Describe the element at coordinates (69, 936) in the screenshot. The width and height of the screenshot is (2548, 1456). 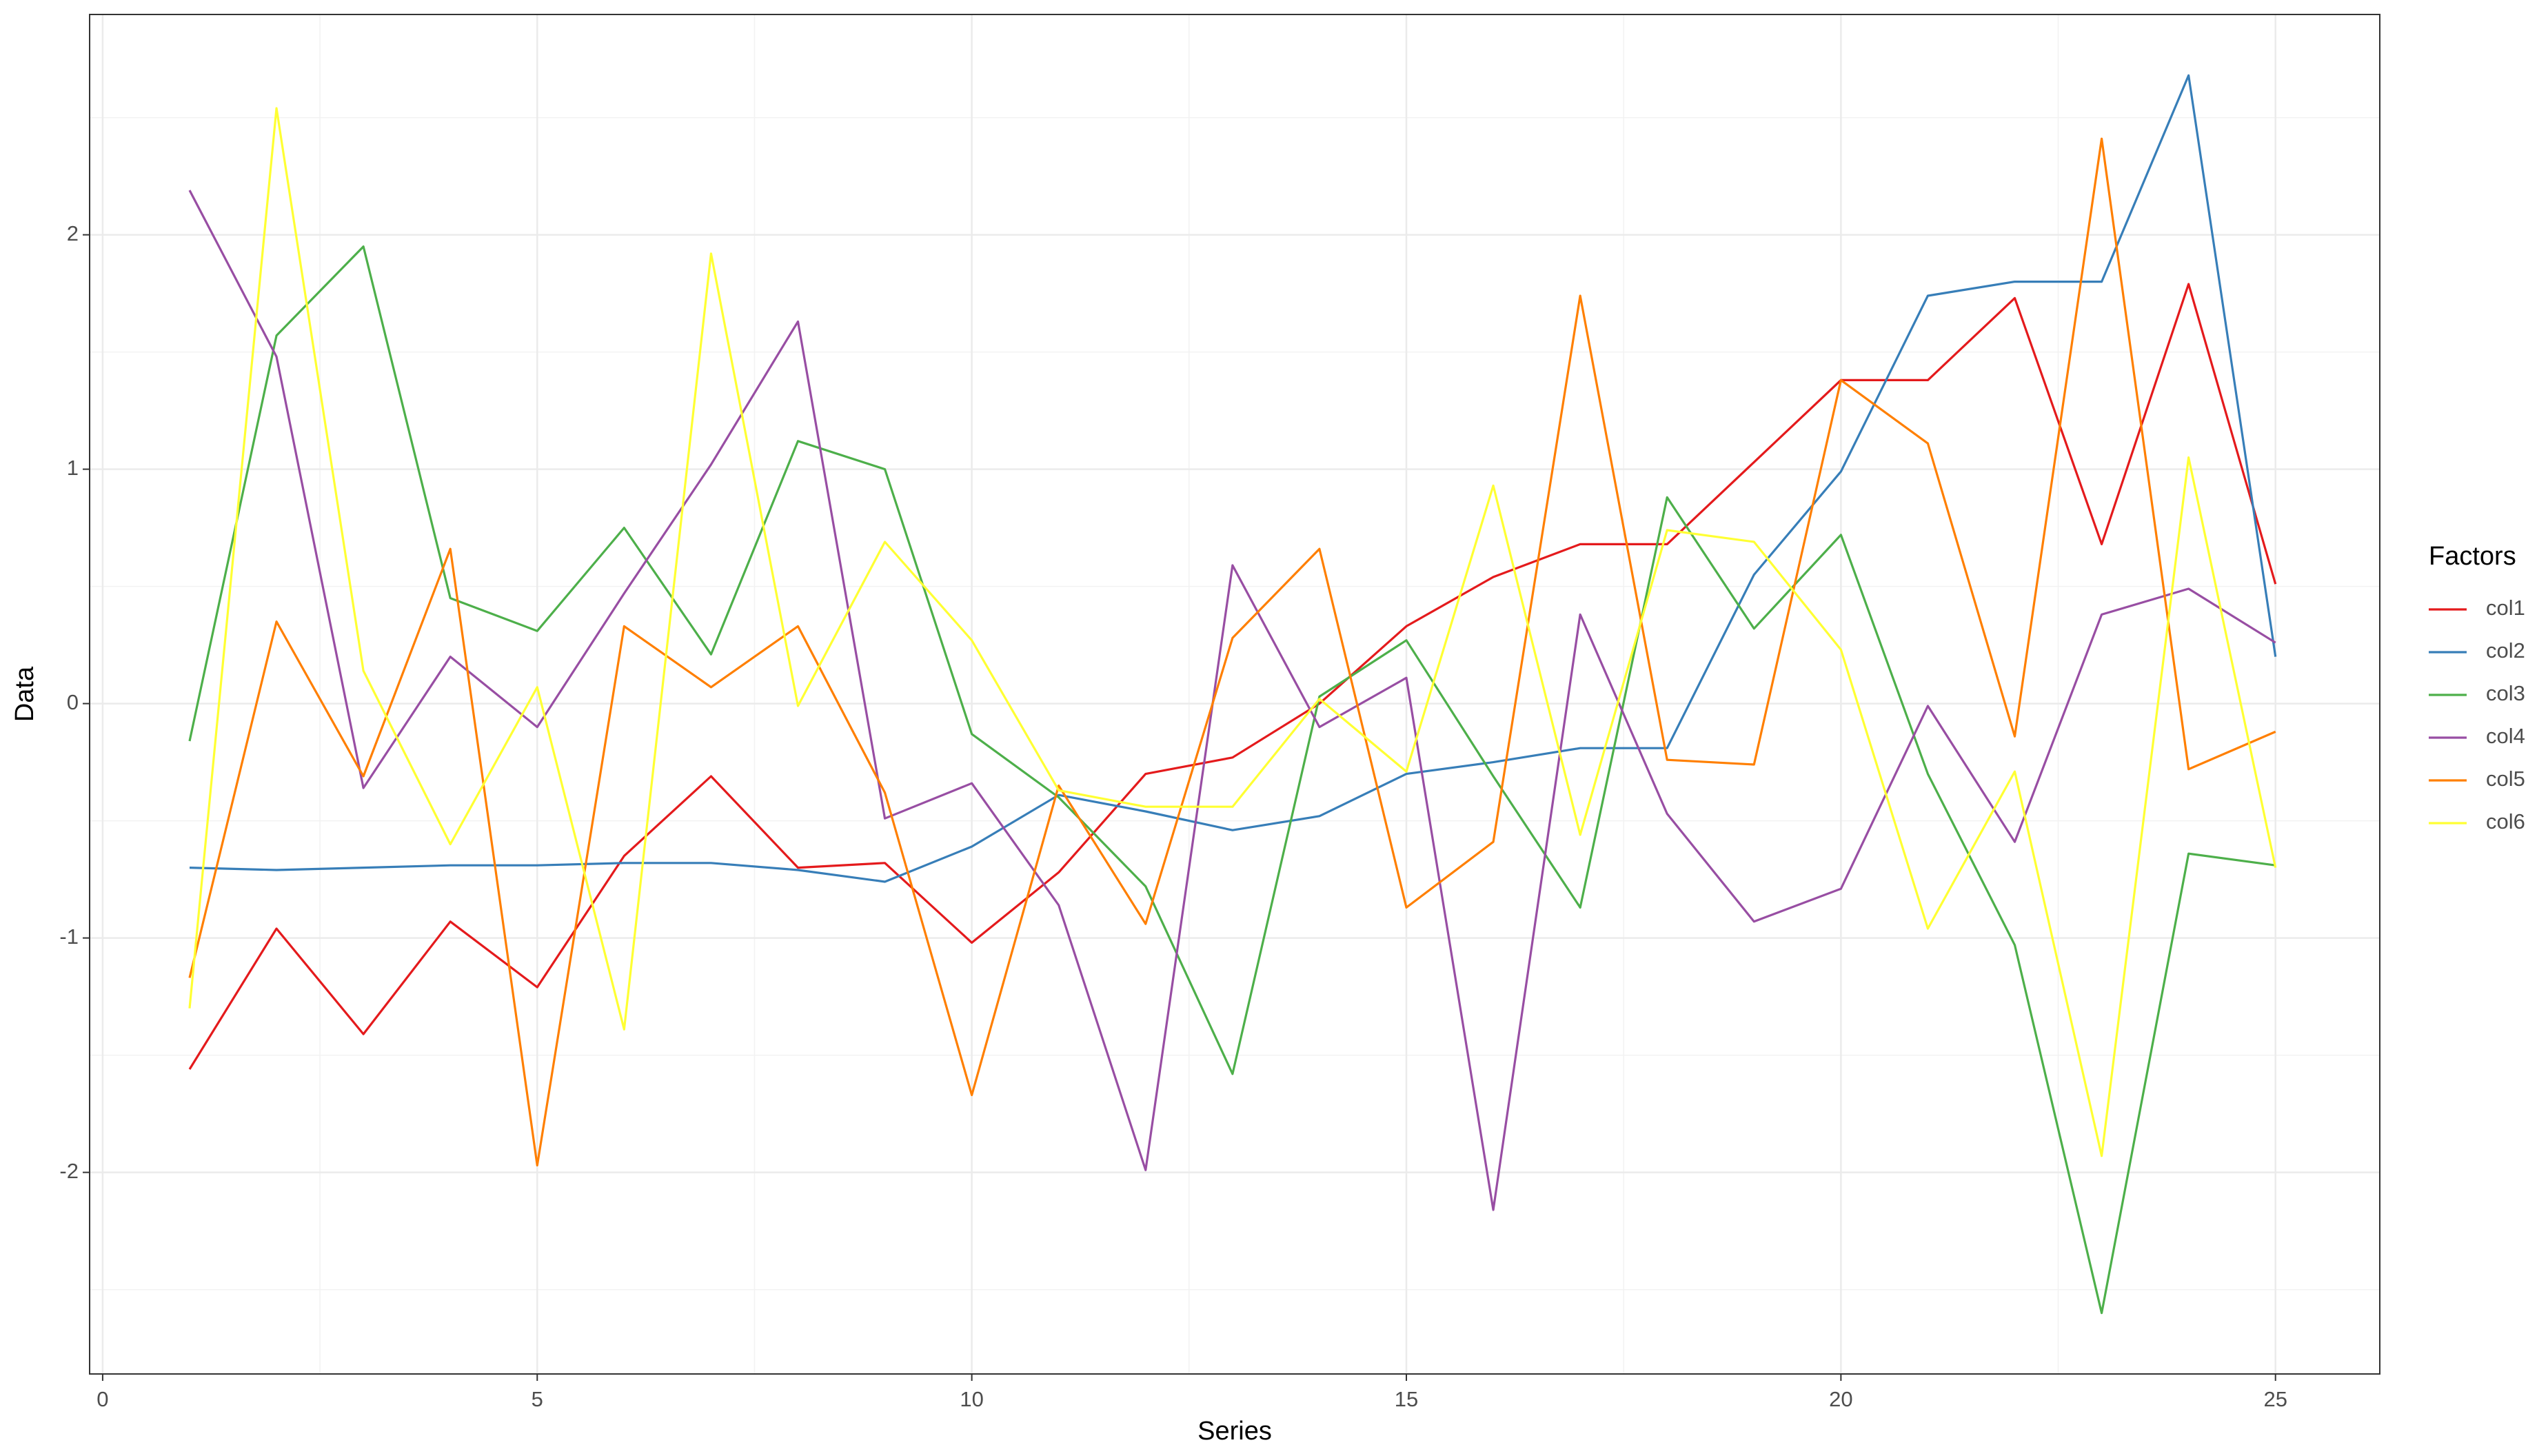
I see `y-tick-label: -1` at that location.